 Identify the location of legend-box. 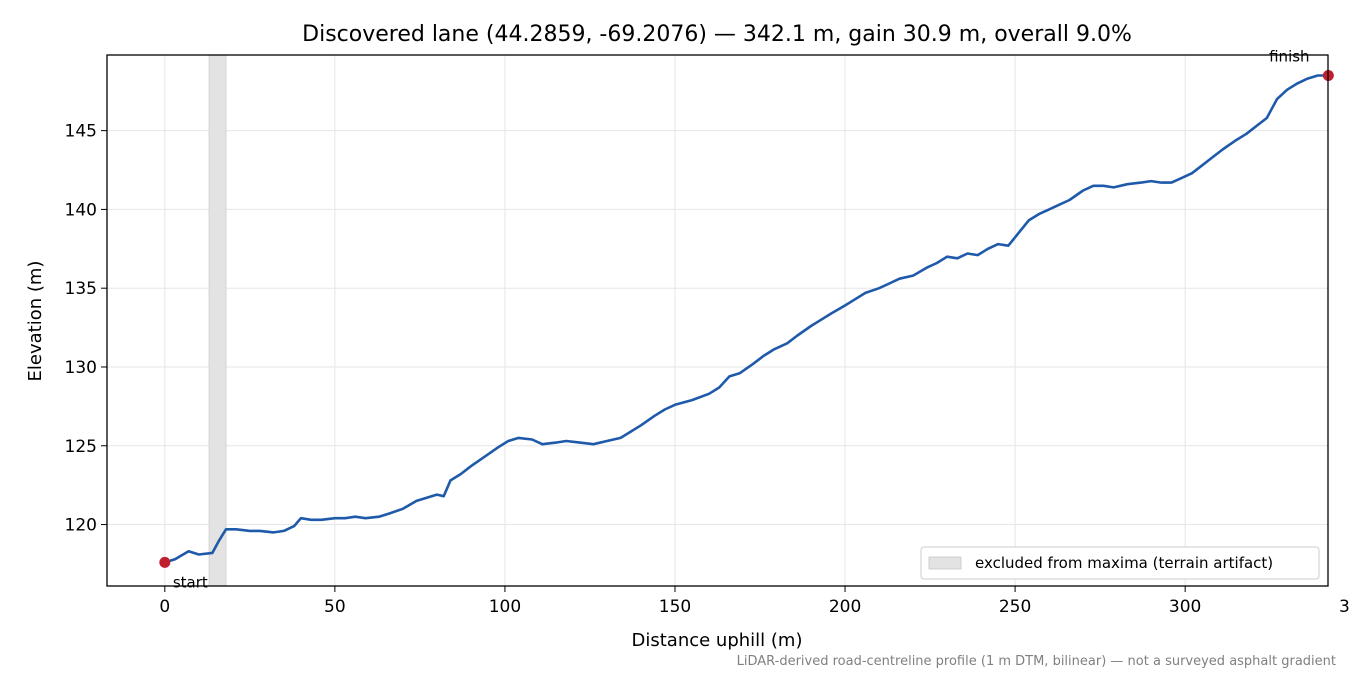
(1120, 563).